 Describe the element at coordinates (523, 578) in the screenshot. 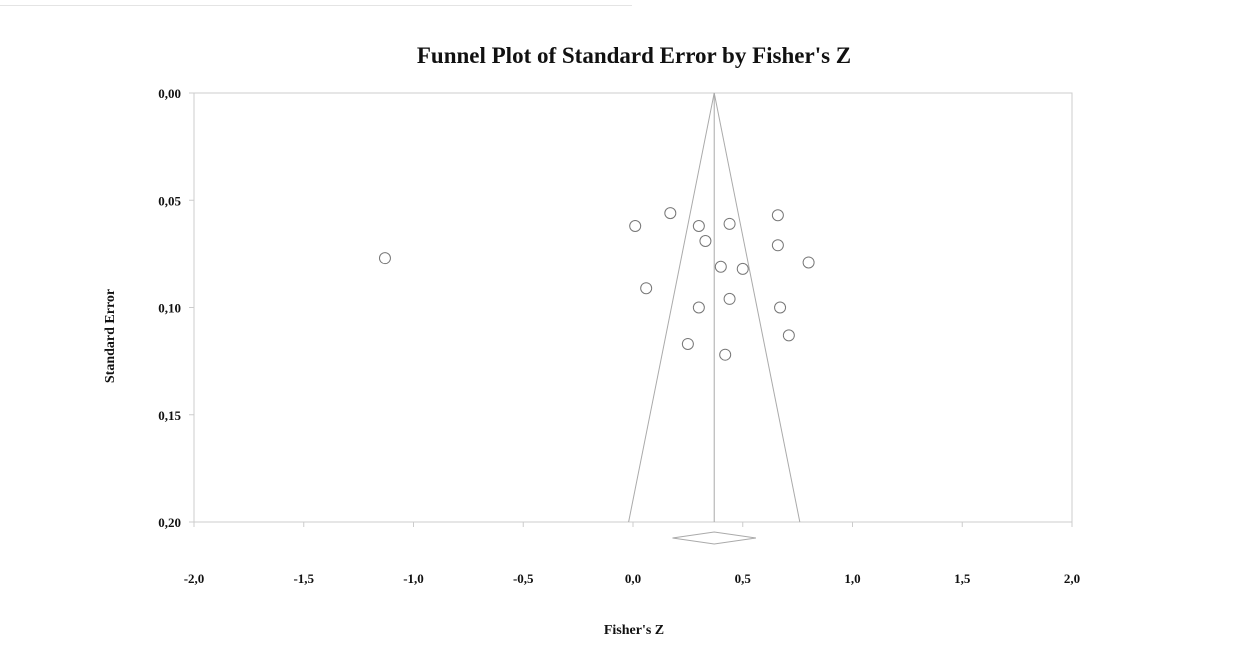

I see `x-tick-label: -0,5` at that location.